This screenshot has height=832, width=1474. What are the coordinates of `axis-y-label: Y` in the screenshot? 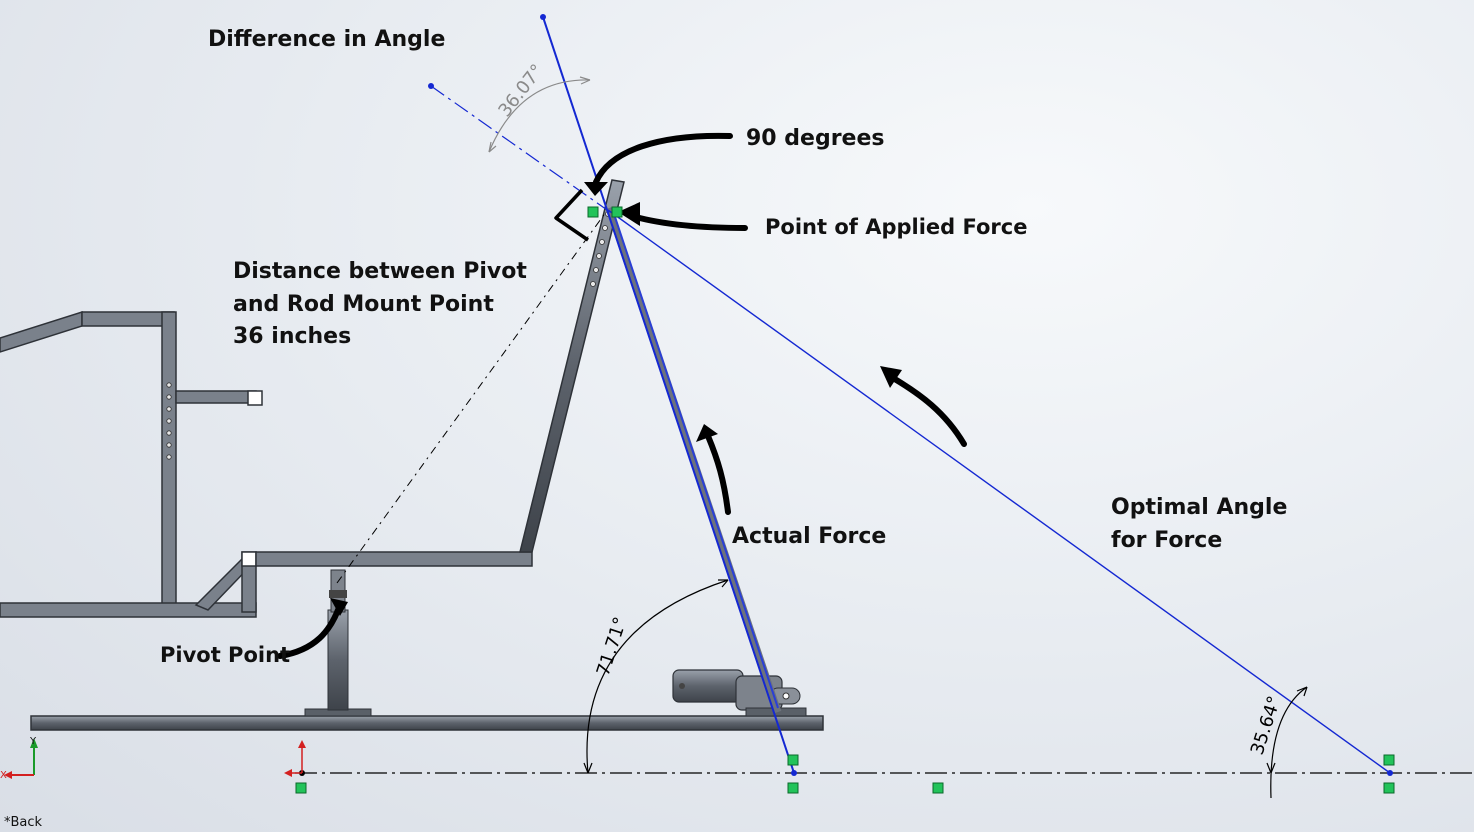 It's located at (33, 741).